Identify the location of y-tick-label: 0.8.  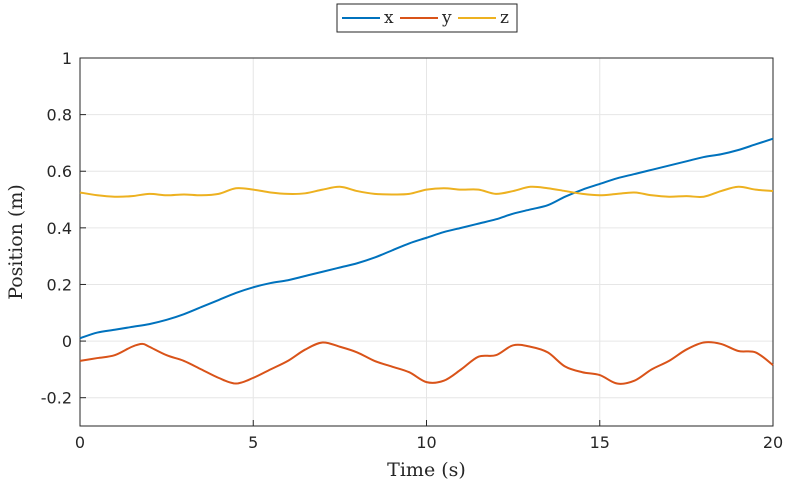
(59, 115).